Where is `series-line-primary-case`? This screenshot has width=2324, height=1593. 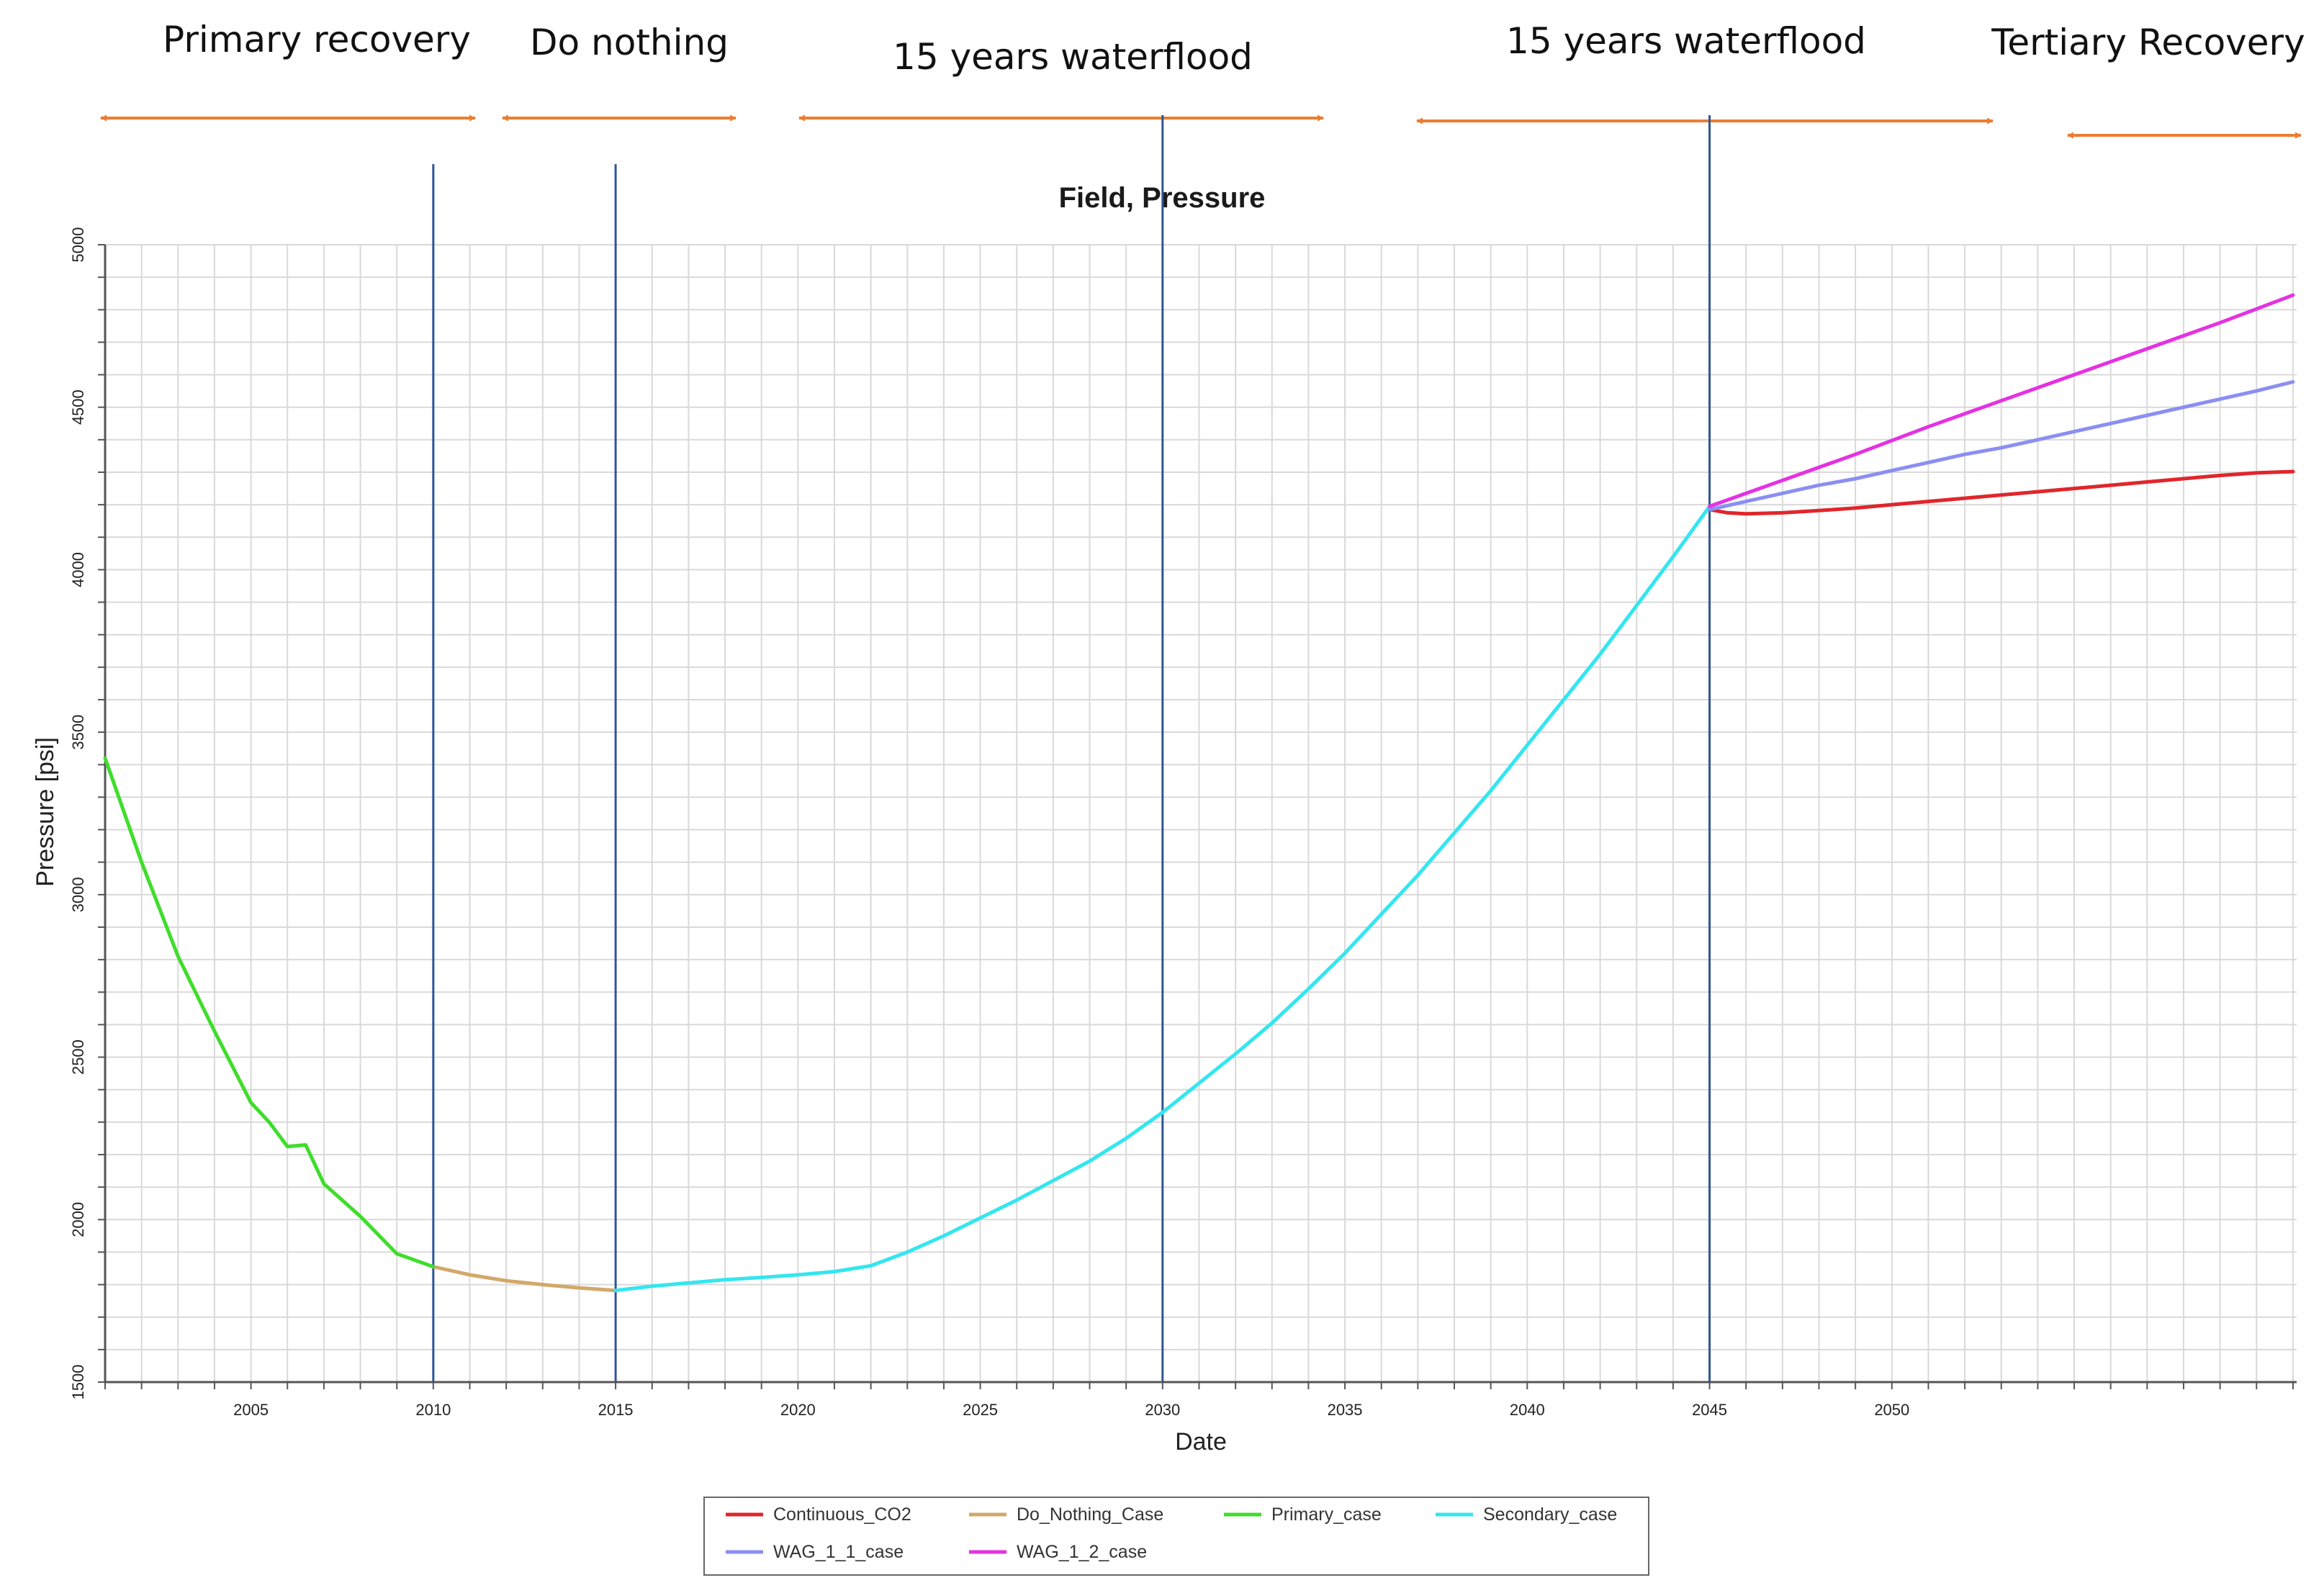 series-line-primary-case is located at coordinates (269, 1013).